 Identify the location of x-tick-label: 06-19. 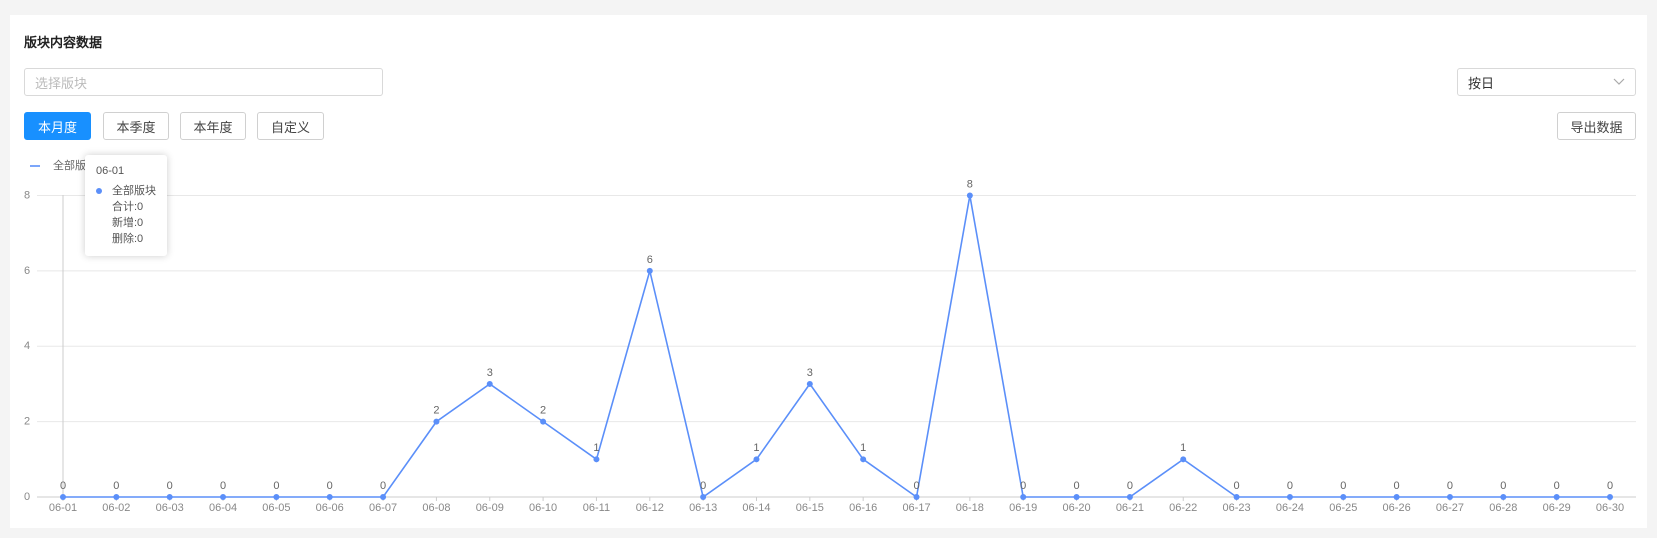
(1023, 508).